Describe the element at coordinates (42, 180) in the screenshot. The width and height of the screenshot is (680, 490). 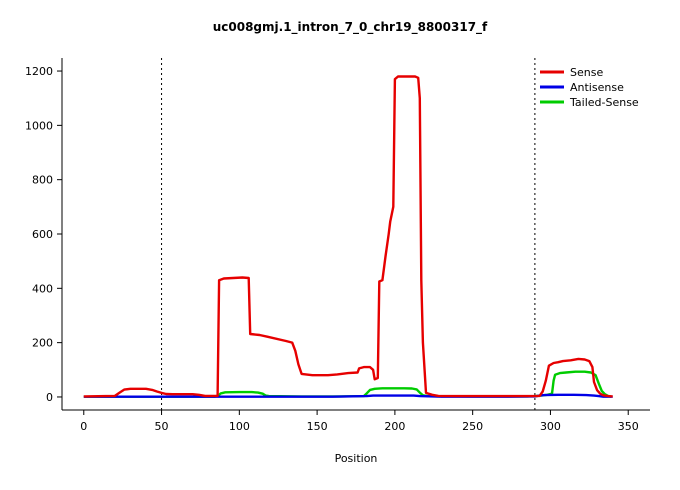
I see `y-tick-label: 800` at that location.